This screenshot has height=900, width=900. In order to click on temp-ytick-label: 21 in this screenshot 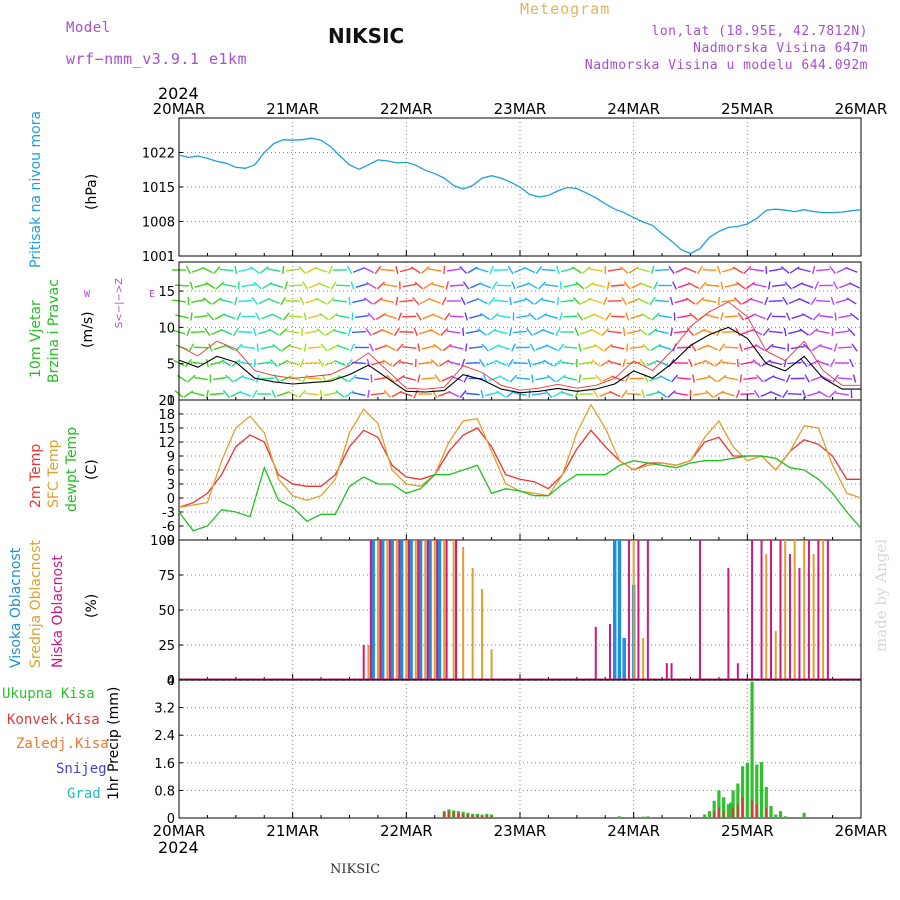, I will do `click(166, 401)`.